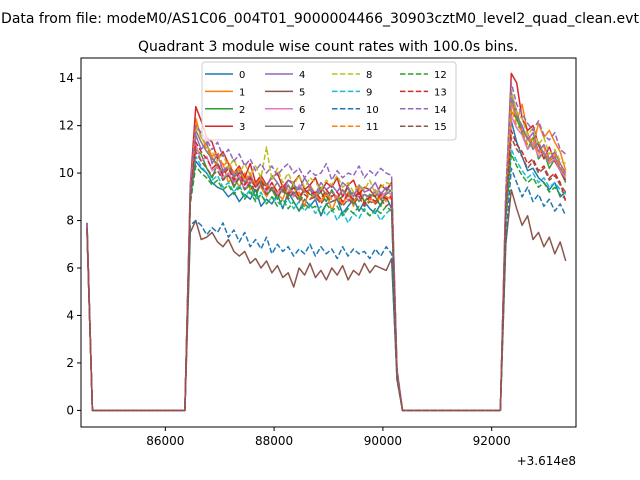 This screenshot has width=640, height=480. I want to click on legend-label: 15, so click(440, 127).